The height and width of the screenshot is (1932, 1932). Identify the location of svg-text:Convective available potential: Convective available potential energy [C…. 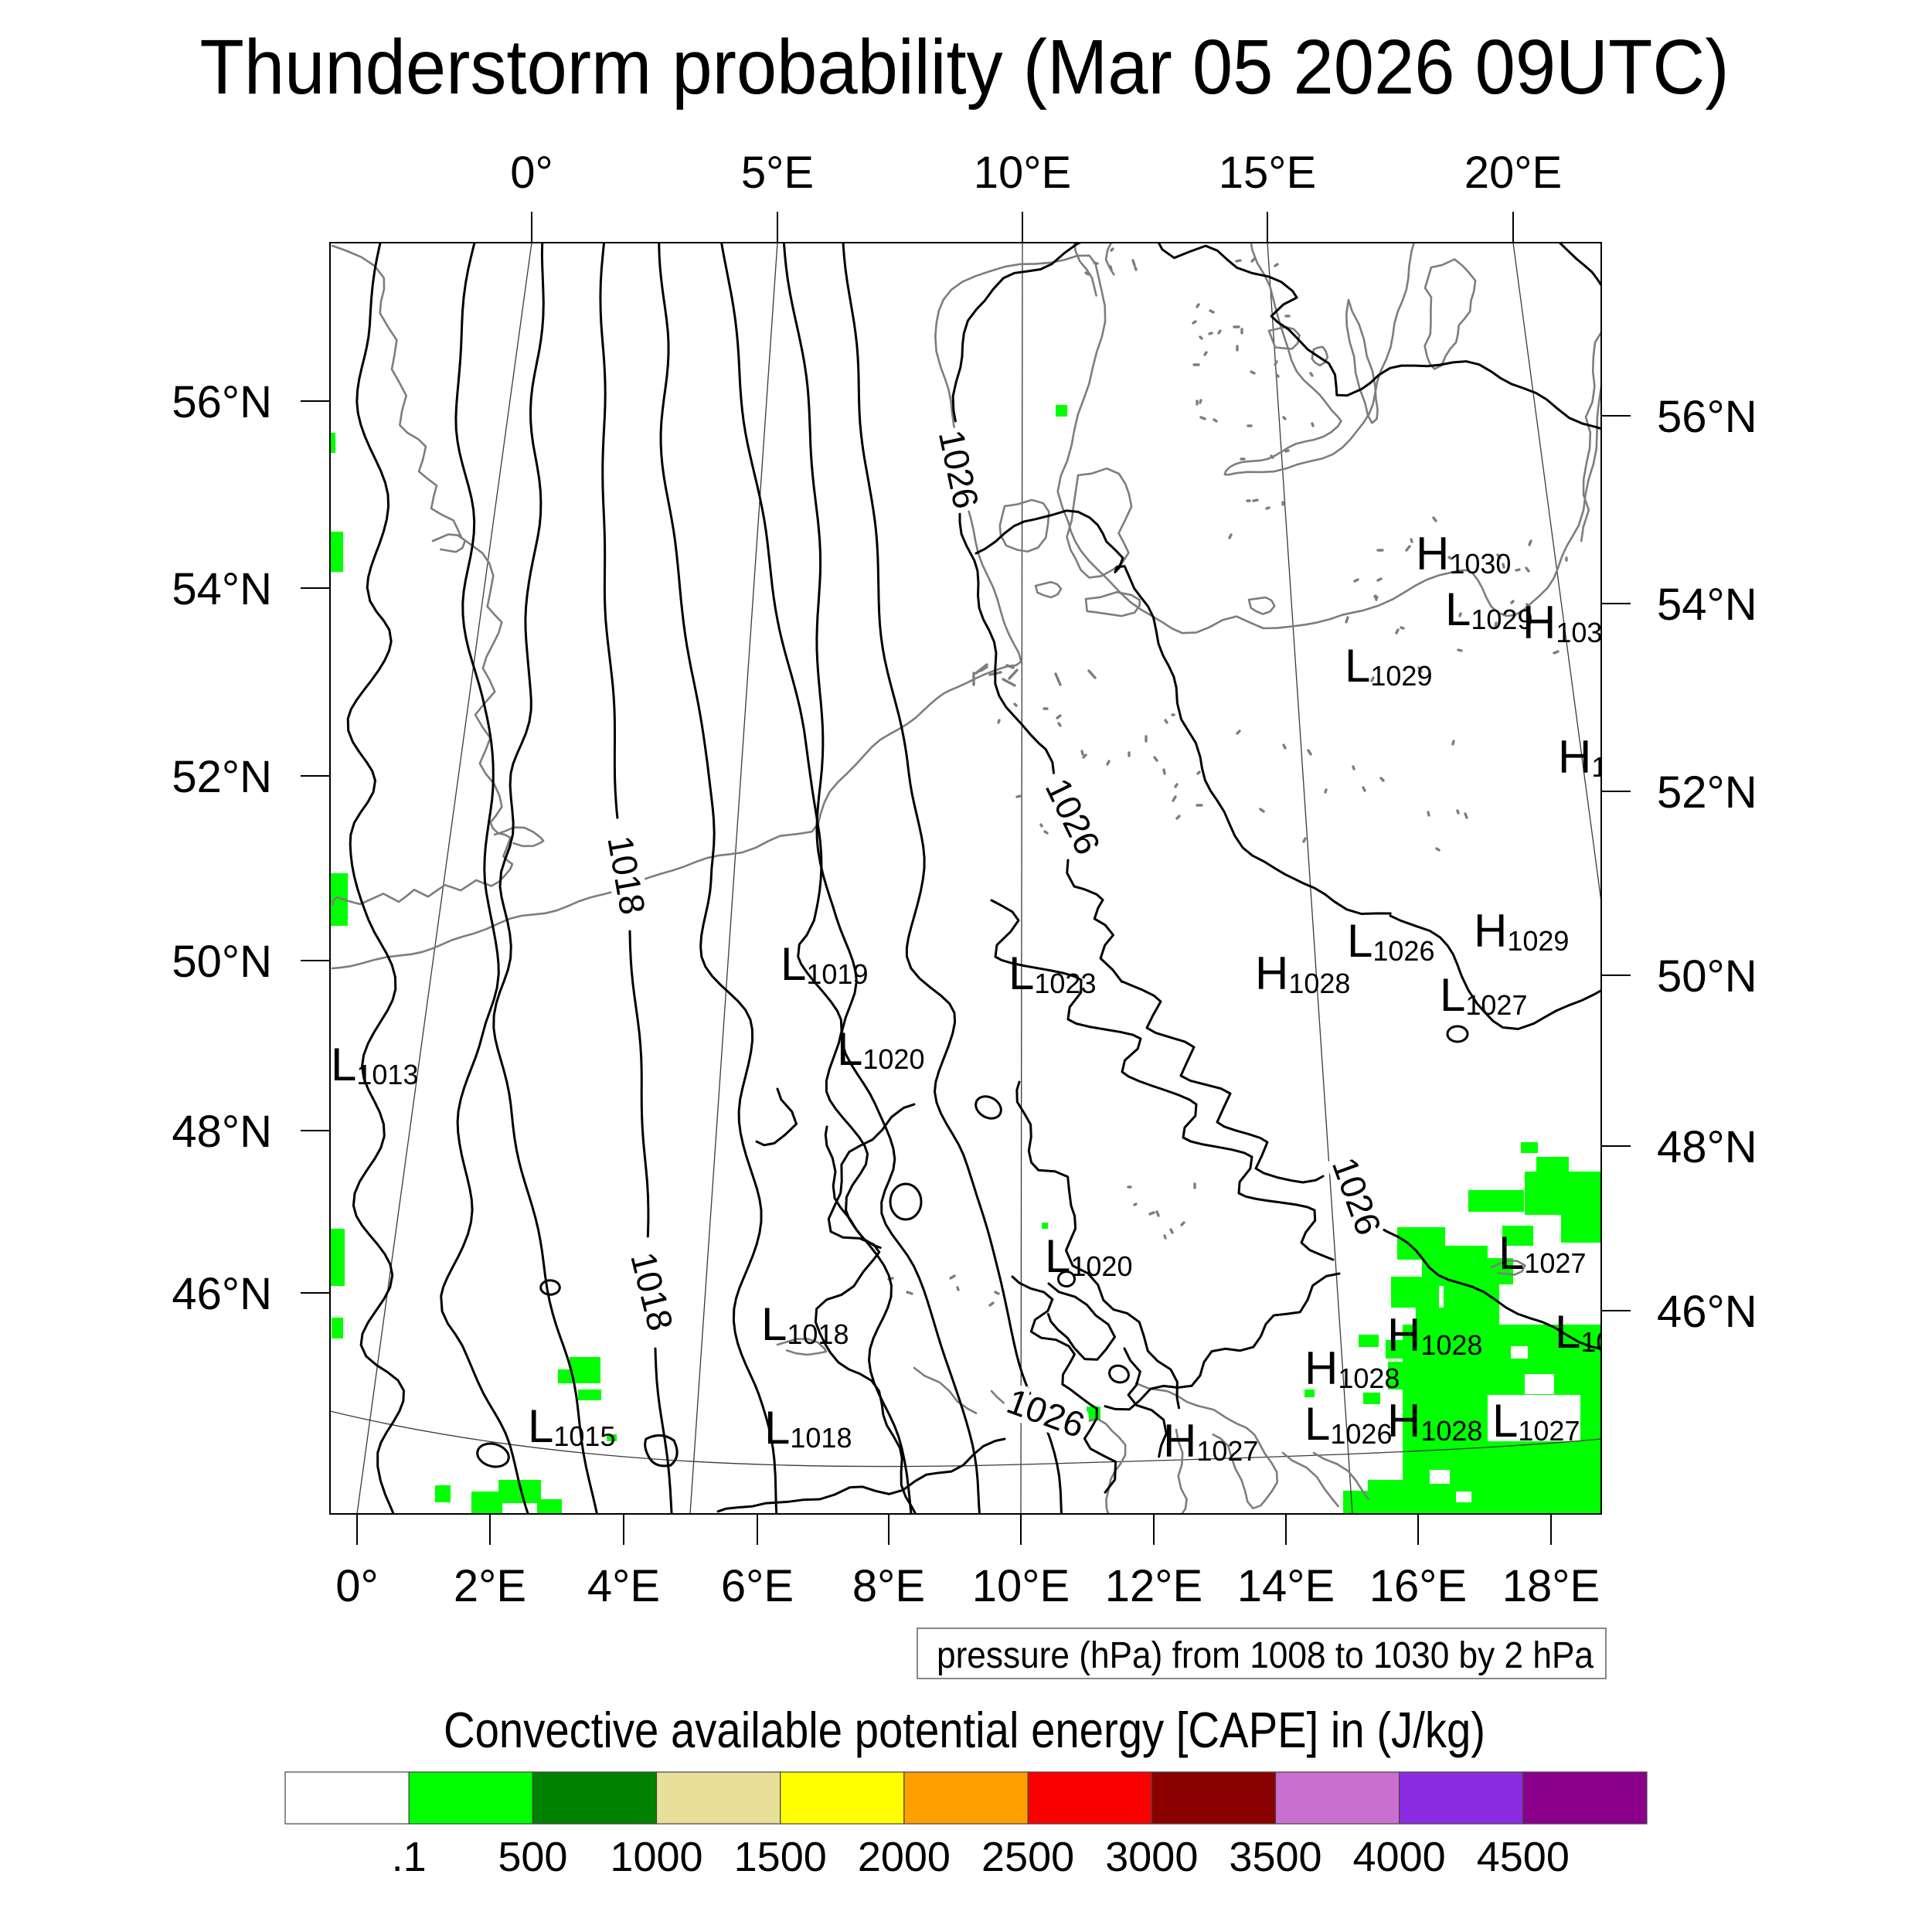
(964, 1730).